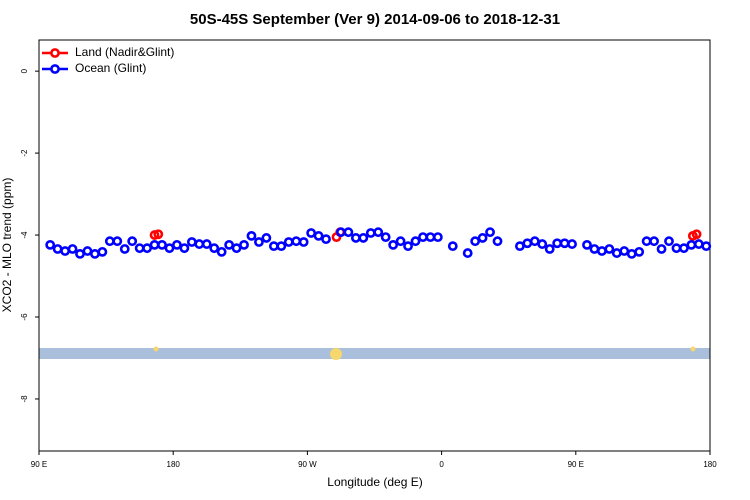  Describe the element at coordinates (24, 235) in the screenshot. I see `y-tick-label: -4` at that location.